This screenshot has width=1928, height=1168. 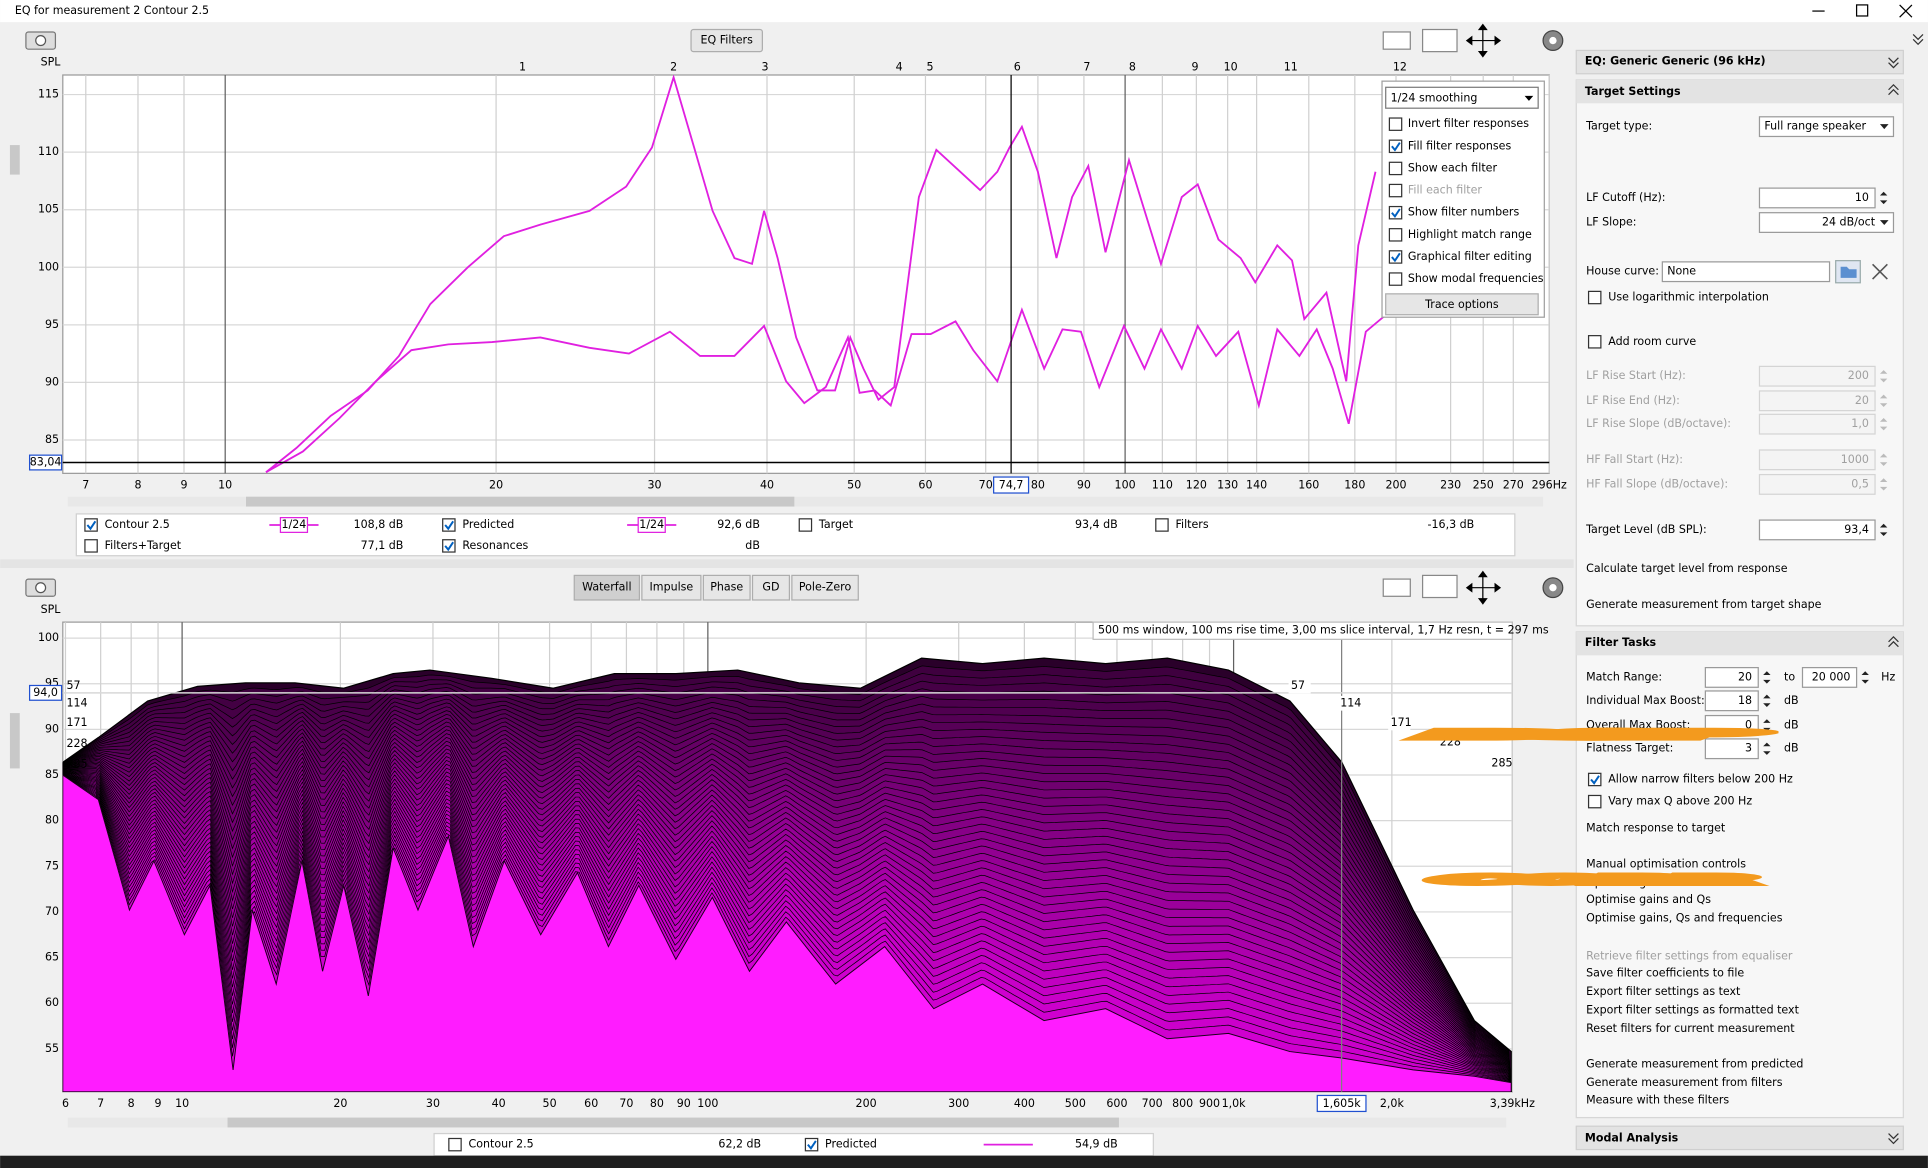 I want to click on action-link: Generate measurement from target shape, so click(x=1704, y=604).